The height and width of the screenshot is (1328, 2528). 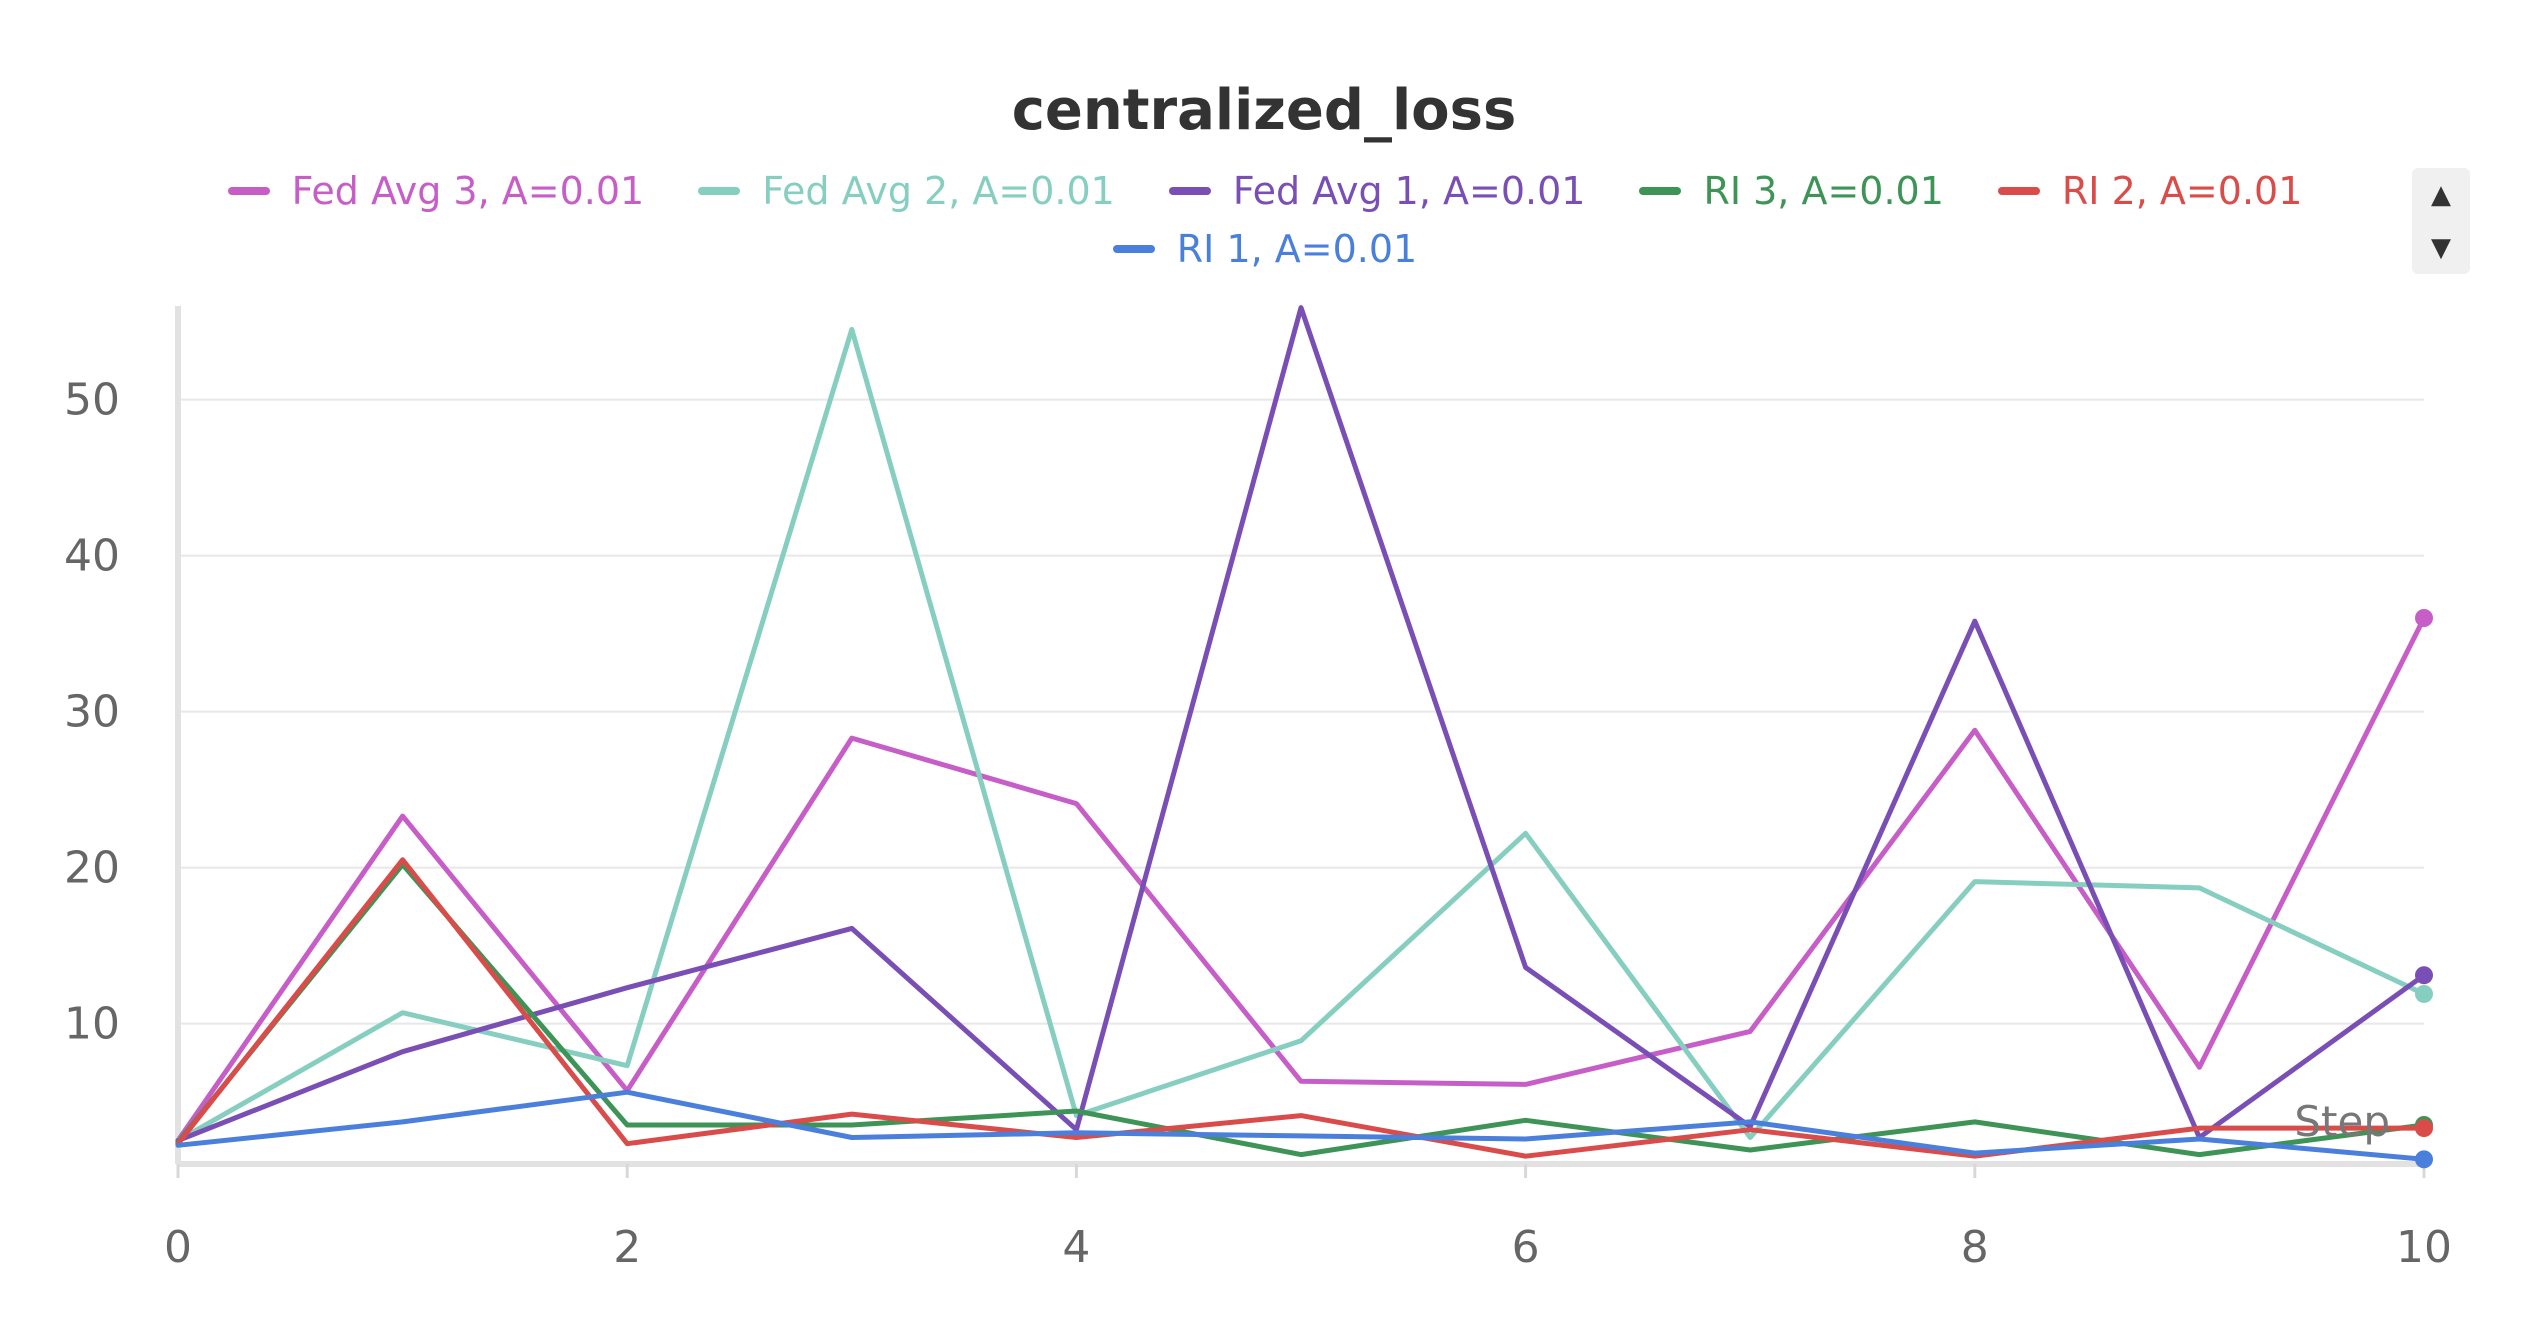 What do you see at coordinates (2441, 221) in the screenshot?
I see `legend-scroll: ▲ ▼` at bounding box center [2441, 221].